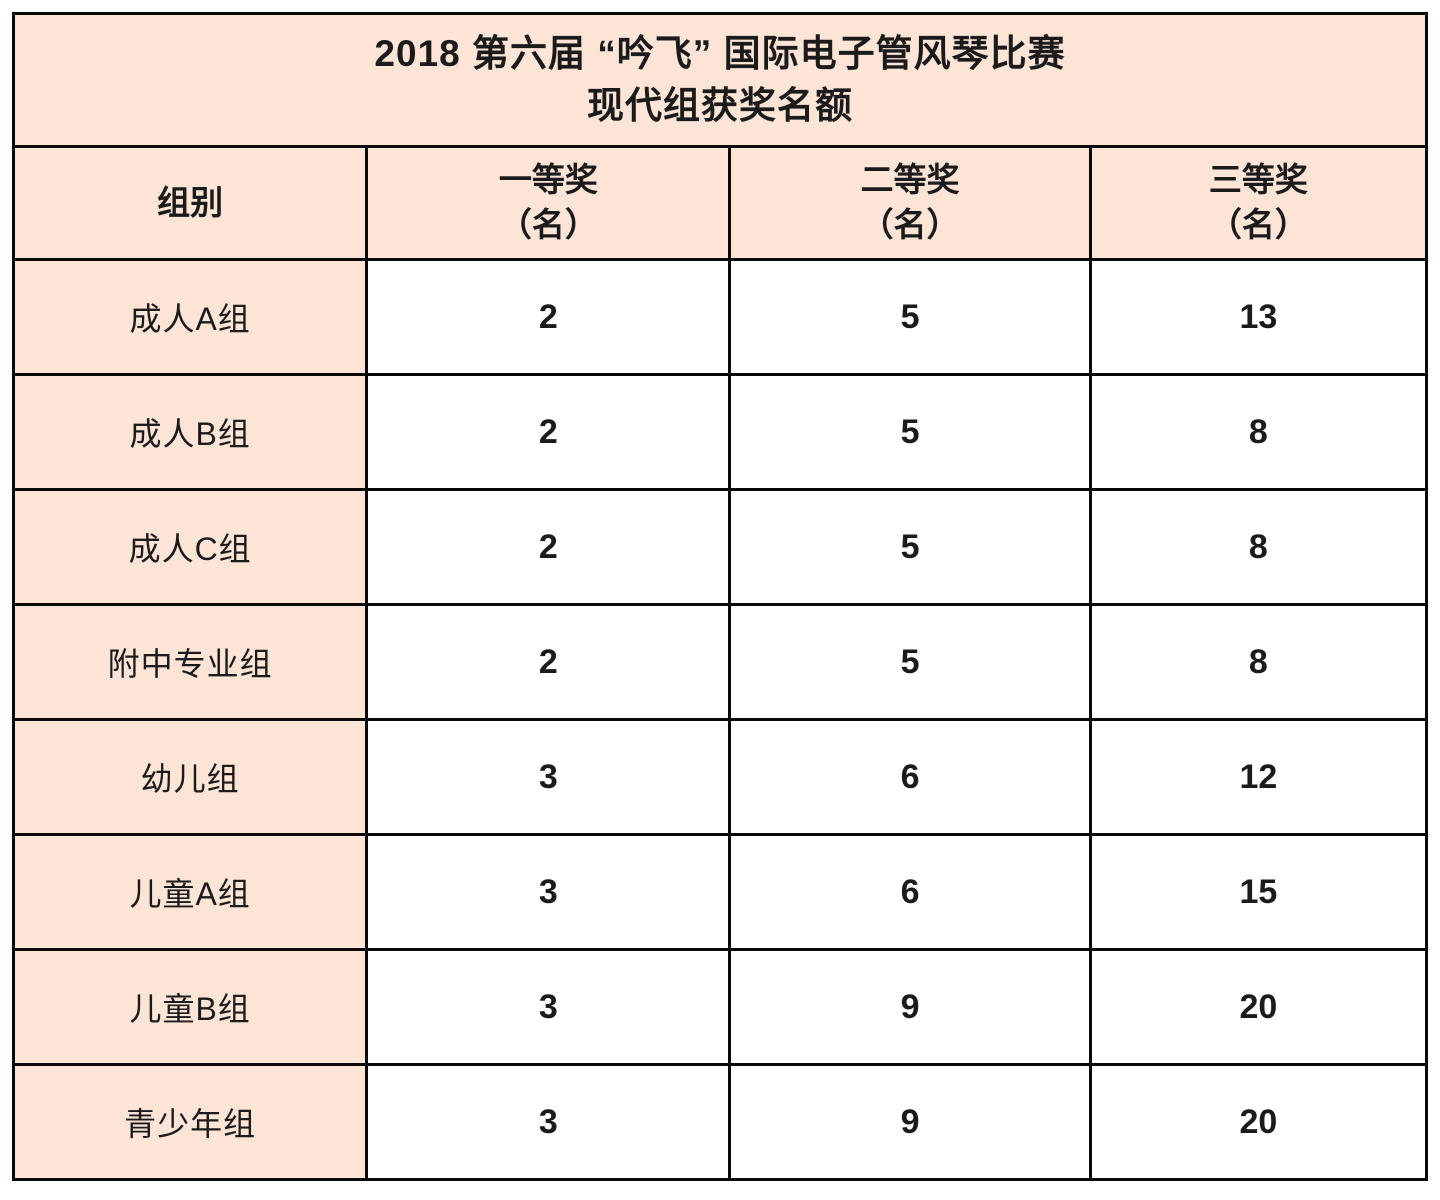 This screenshot has width=1440, height=1200. I want to click on group-cell: 青少年组, so click(190, 1122).